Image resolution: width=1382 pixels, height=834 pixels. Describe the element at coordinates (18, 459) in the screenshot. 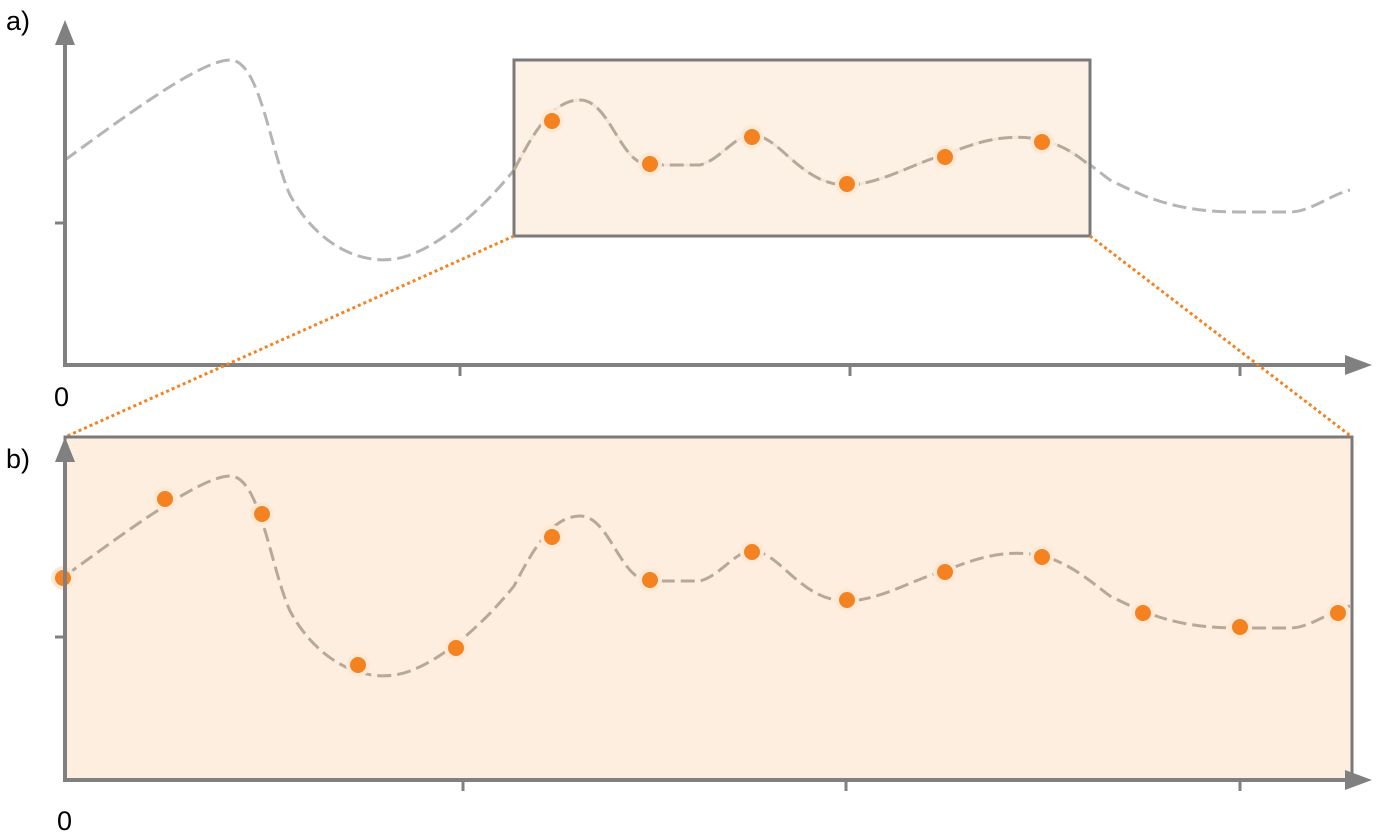

I see `panel-label: b)` at that location.